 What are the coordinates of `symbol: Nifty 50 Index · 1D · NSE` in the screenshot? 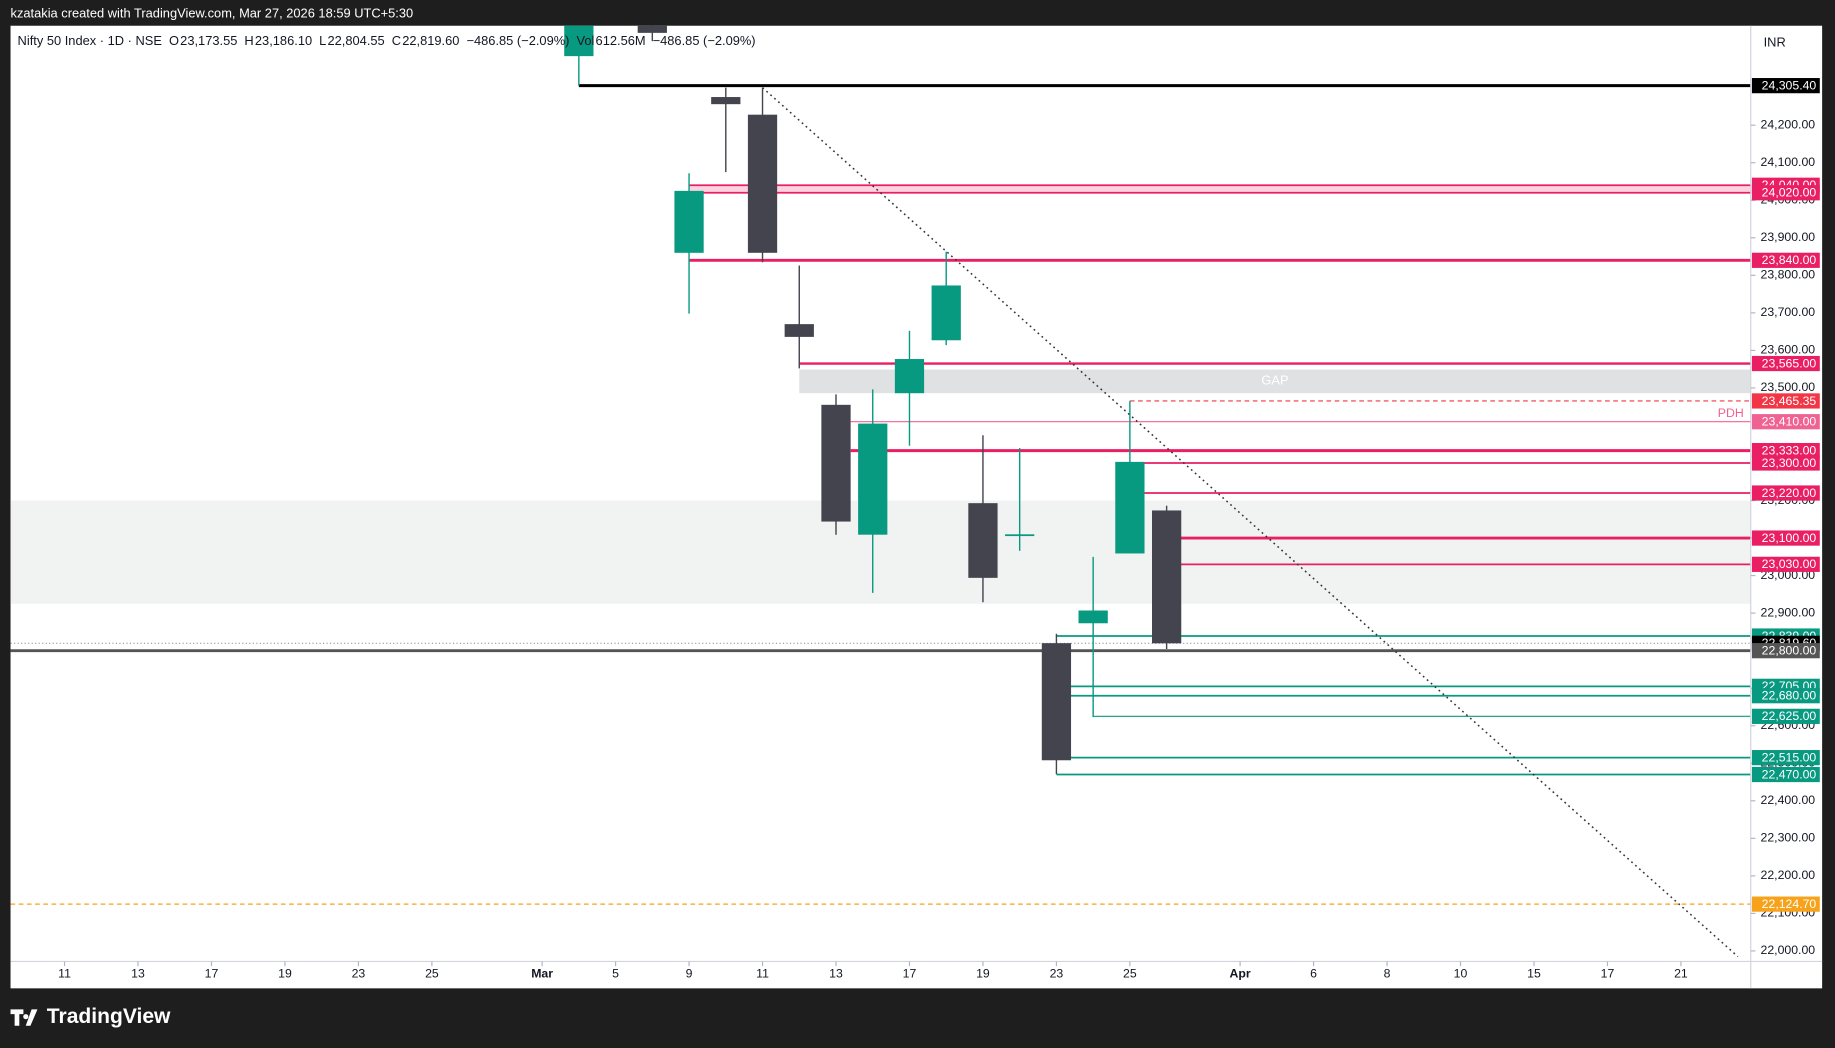 It's located at (90, 41).